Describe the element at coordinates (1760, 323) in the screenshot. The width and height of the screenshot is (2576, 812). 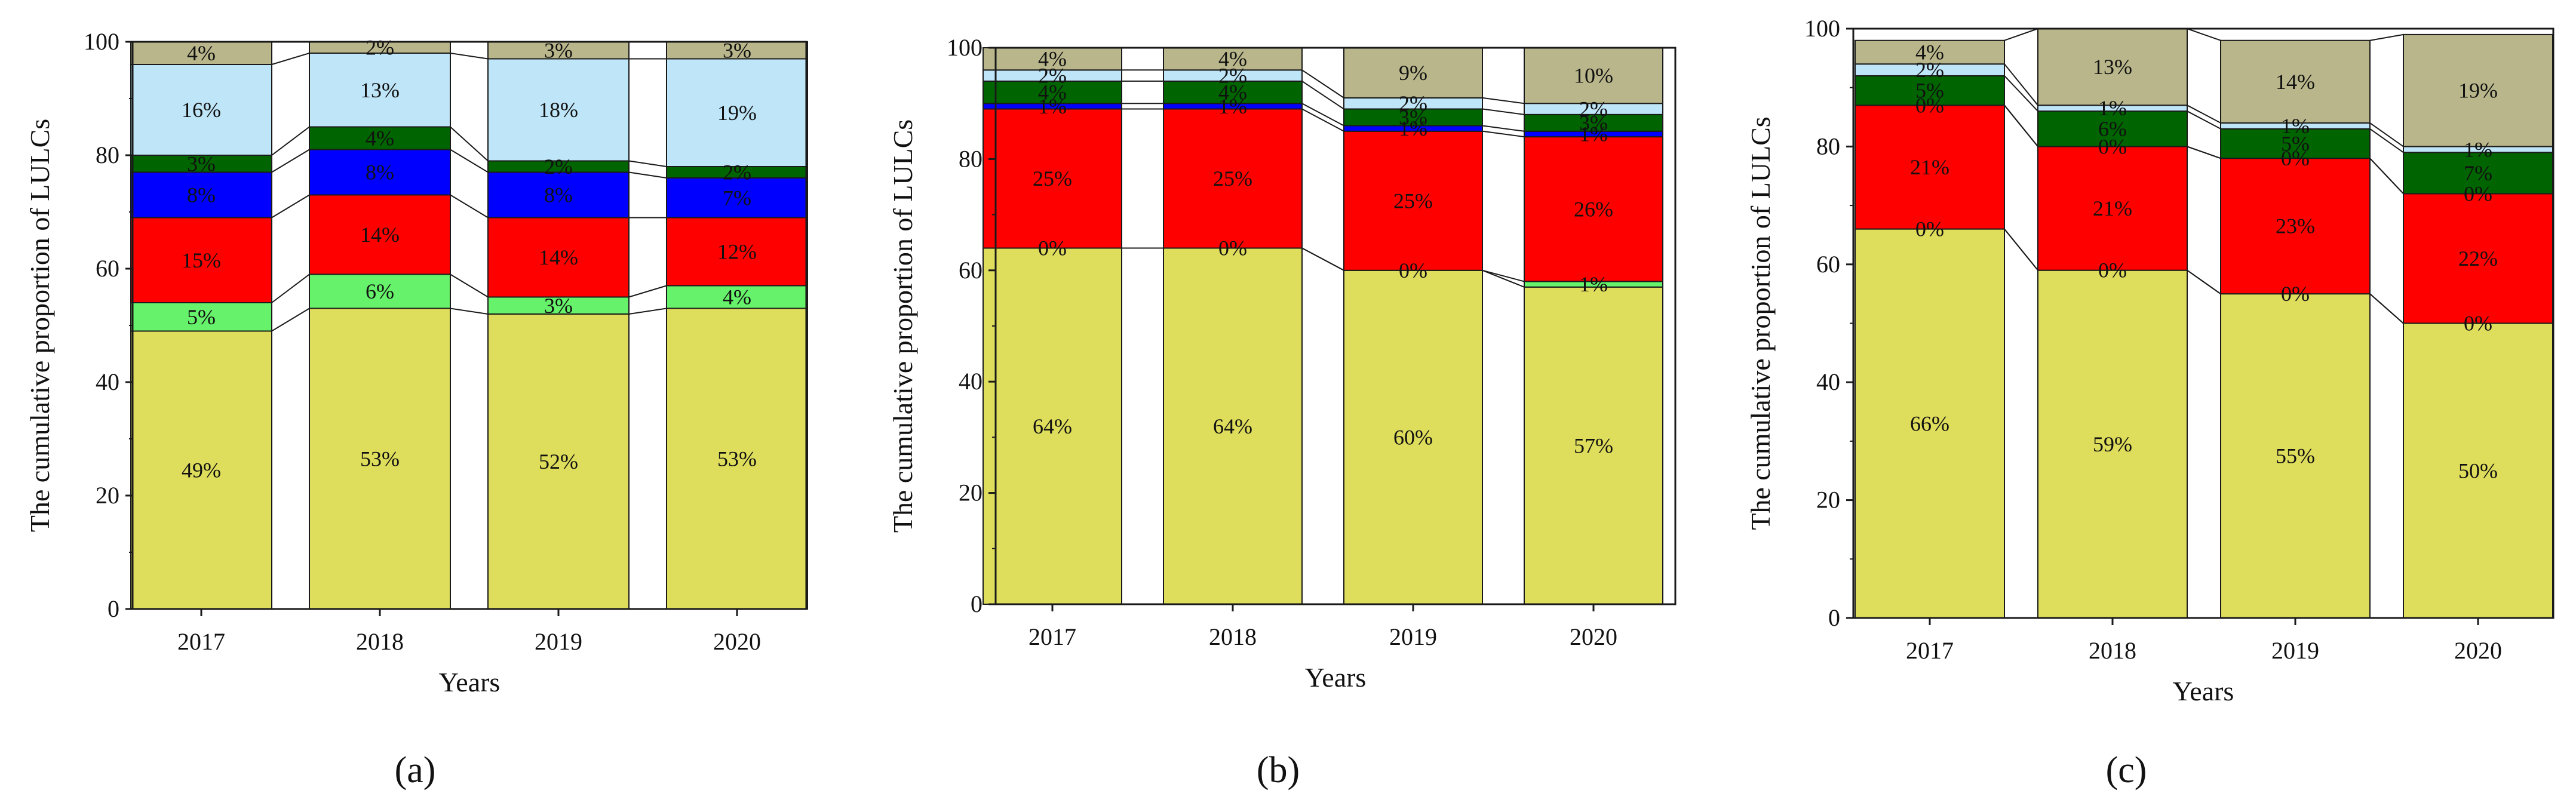
I see `y-axis-title-c: The cumulative proportion of LULCs` at that location.